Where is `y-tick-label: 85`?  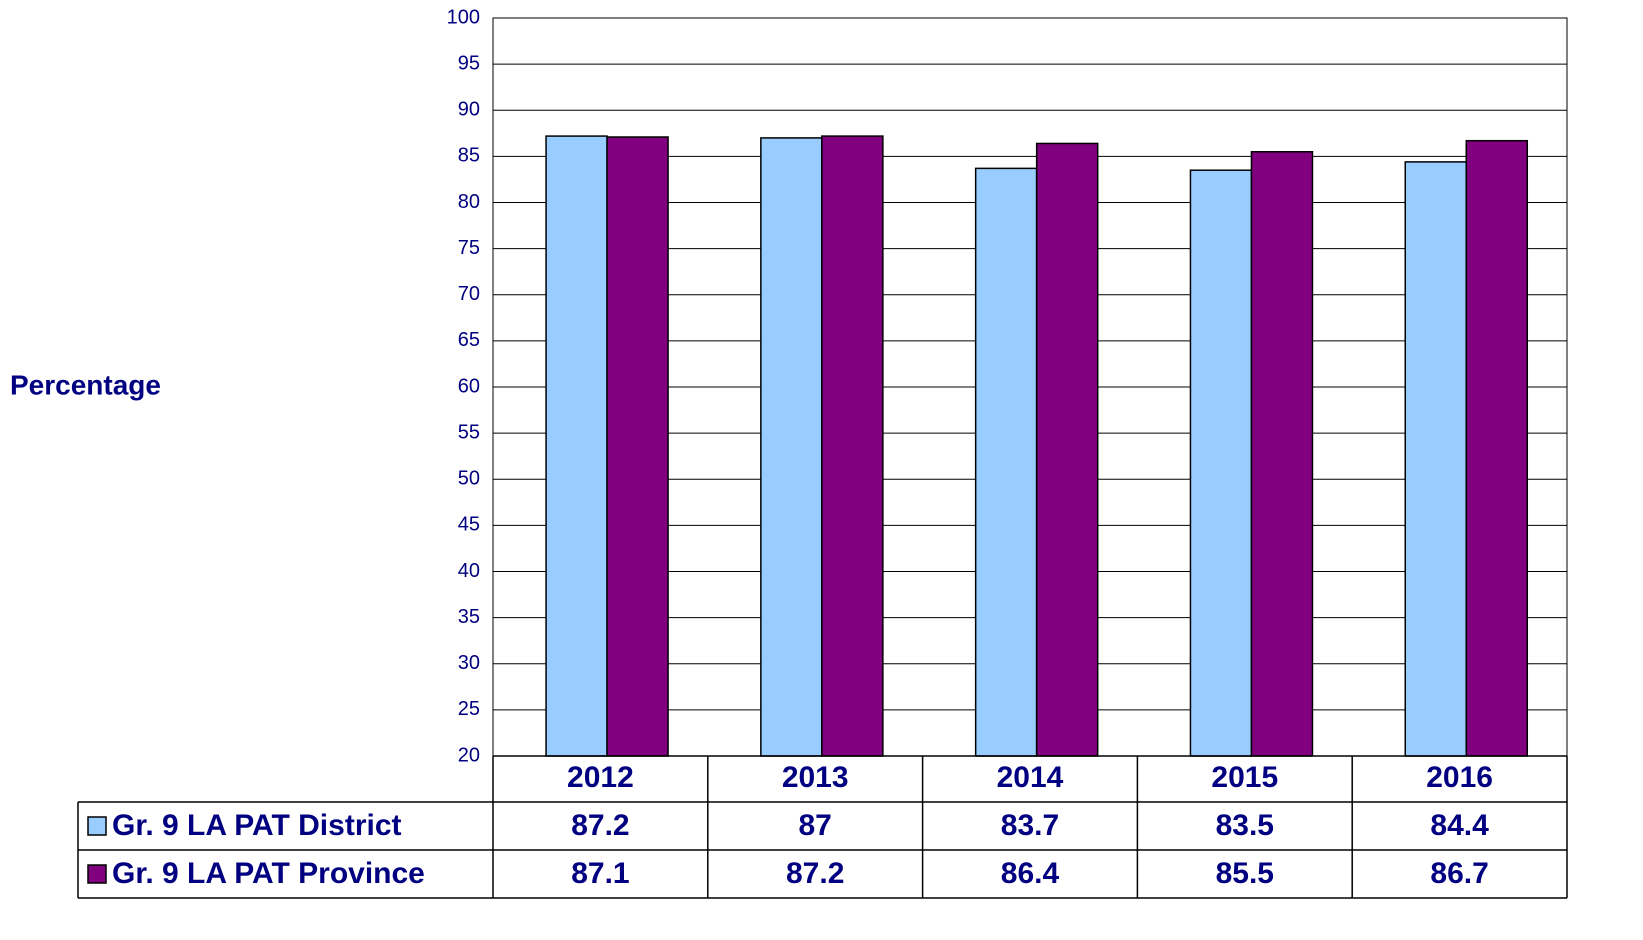
y-tick-label: 85 is located at coordinates (469, 156).